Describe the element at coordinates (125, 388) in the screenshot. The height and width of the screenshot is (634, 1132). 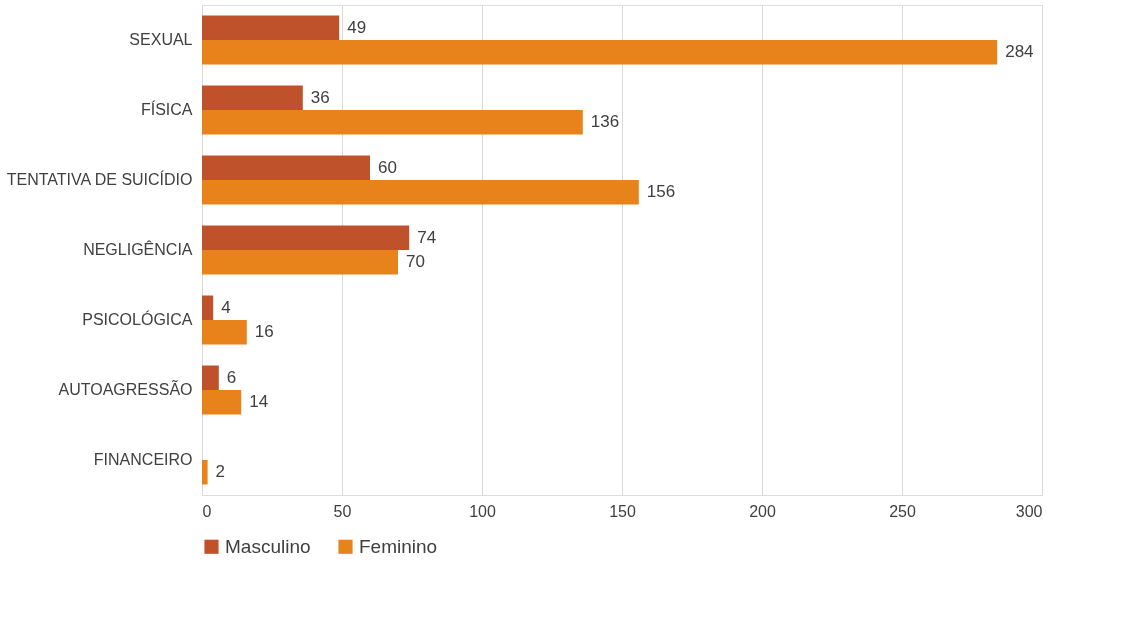
I see `y-tick-label: AUTOAGRESSÃO` at that location.